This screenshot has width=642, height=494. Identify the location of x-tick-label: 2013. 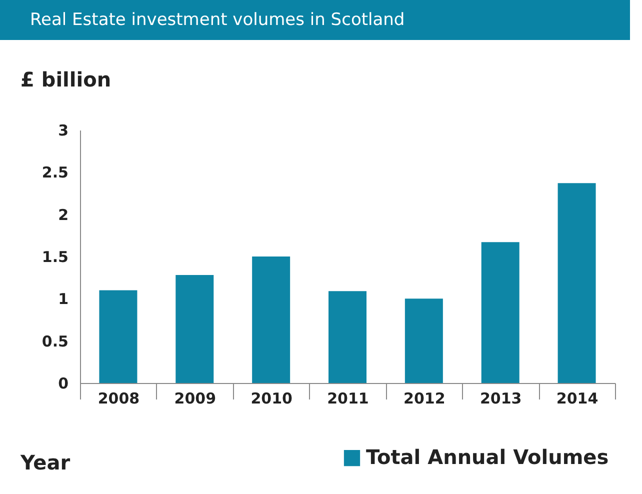
(501, 399).